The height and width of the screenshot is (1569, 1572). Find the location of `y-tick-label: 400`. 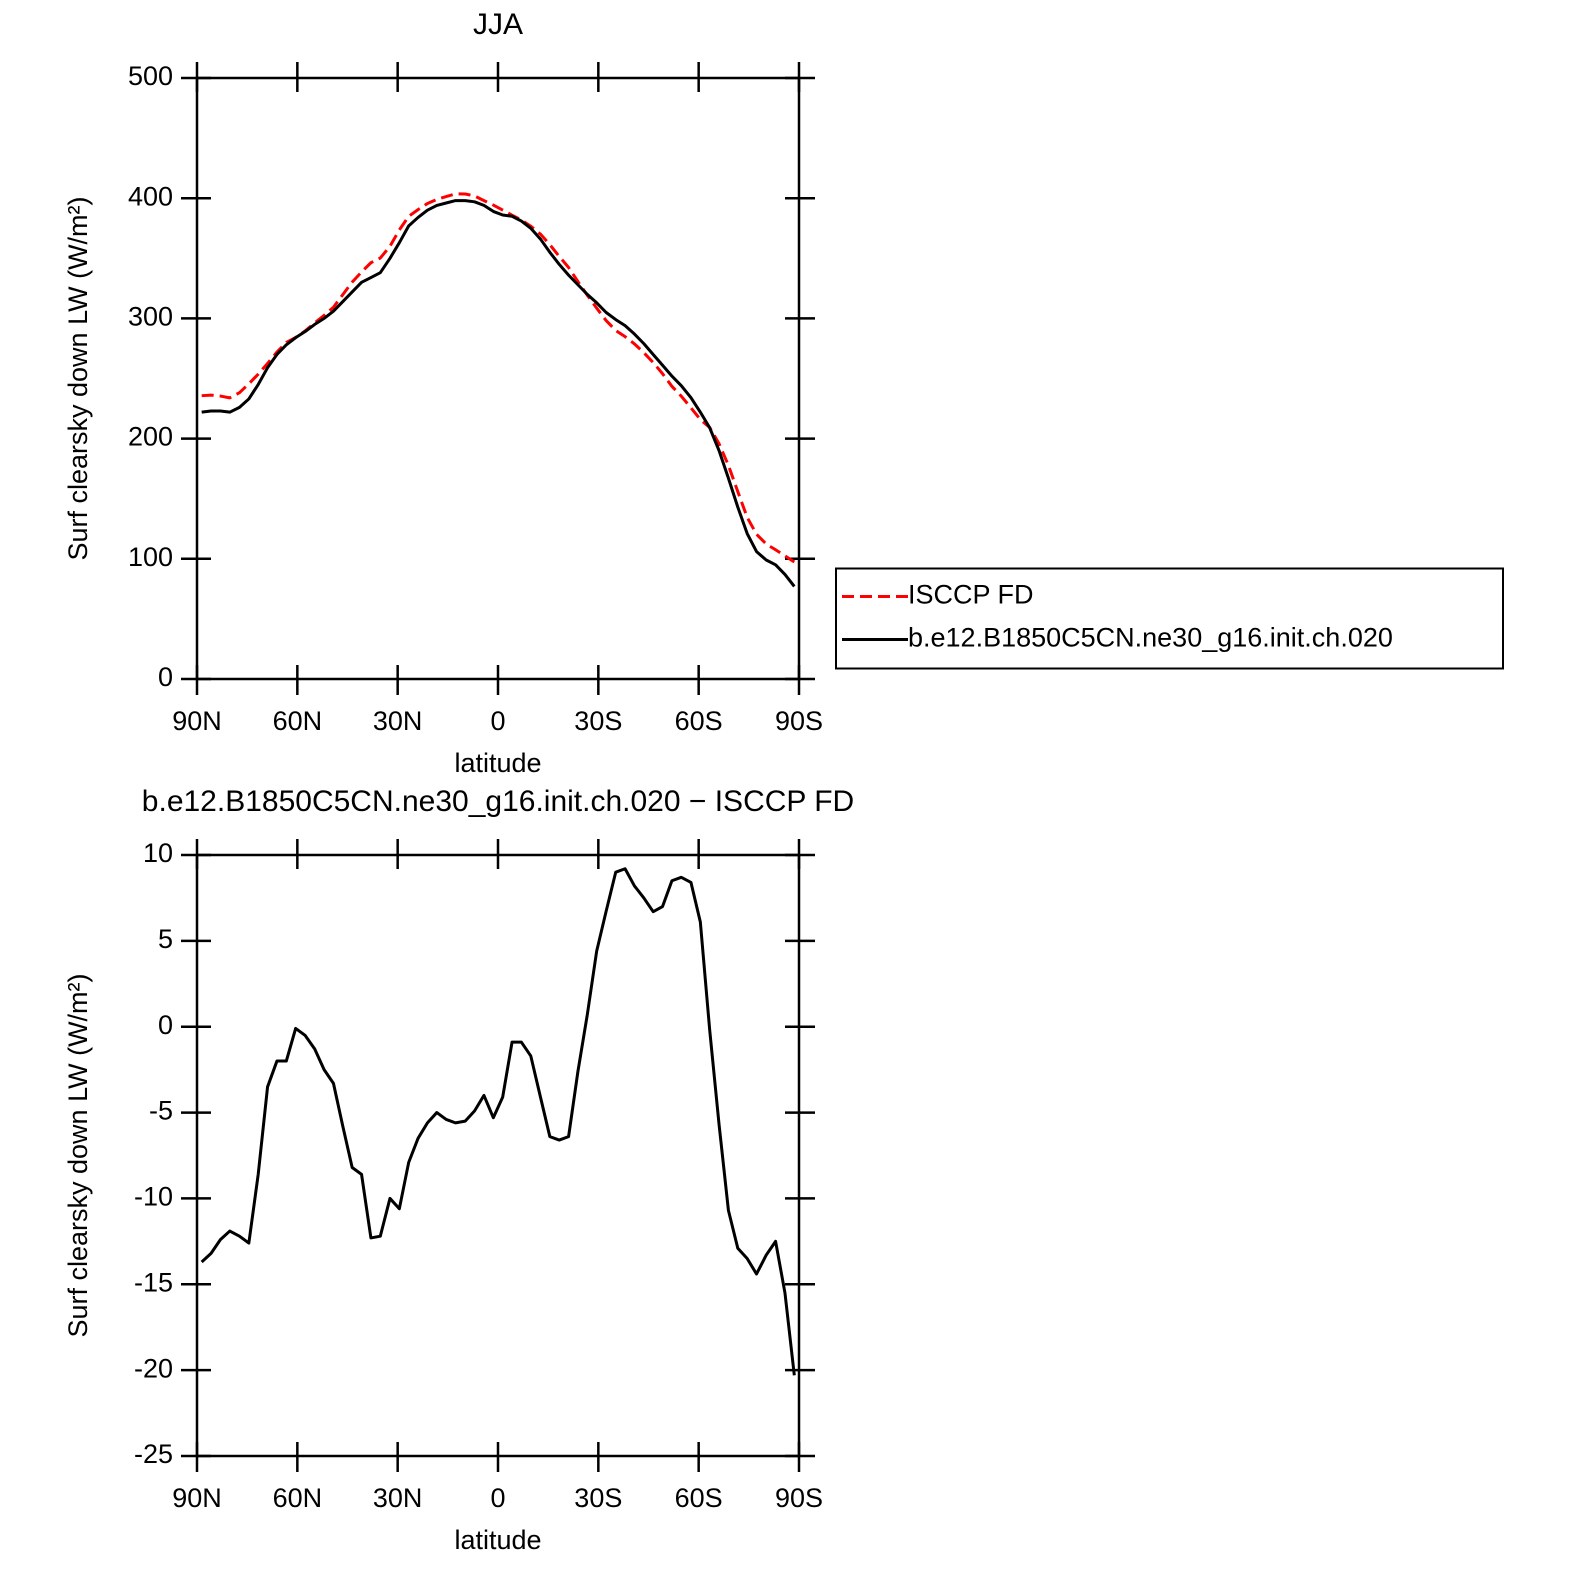

y-tick-label: 400 is located at coordinates (150, 196).